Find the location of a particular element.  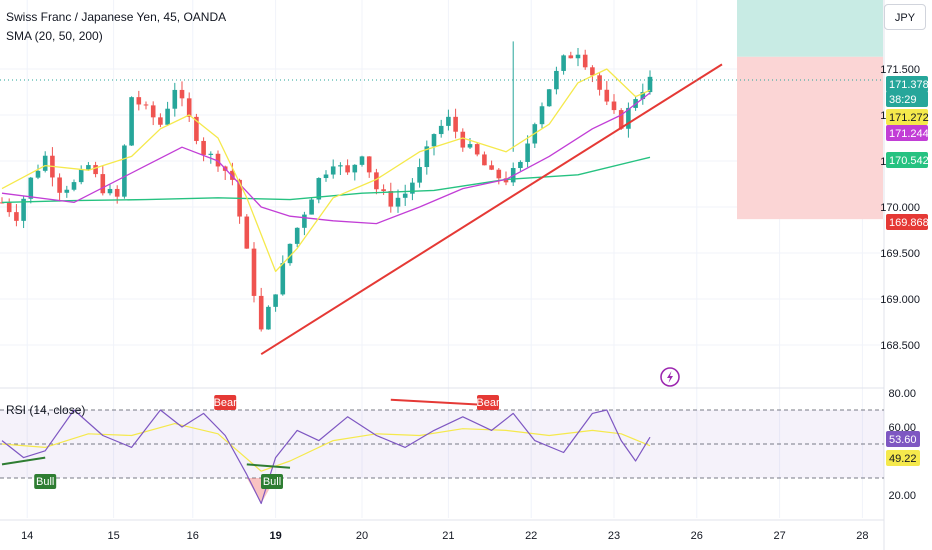

price-tag-countdown is located at coordinates (907, 99).